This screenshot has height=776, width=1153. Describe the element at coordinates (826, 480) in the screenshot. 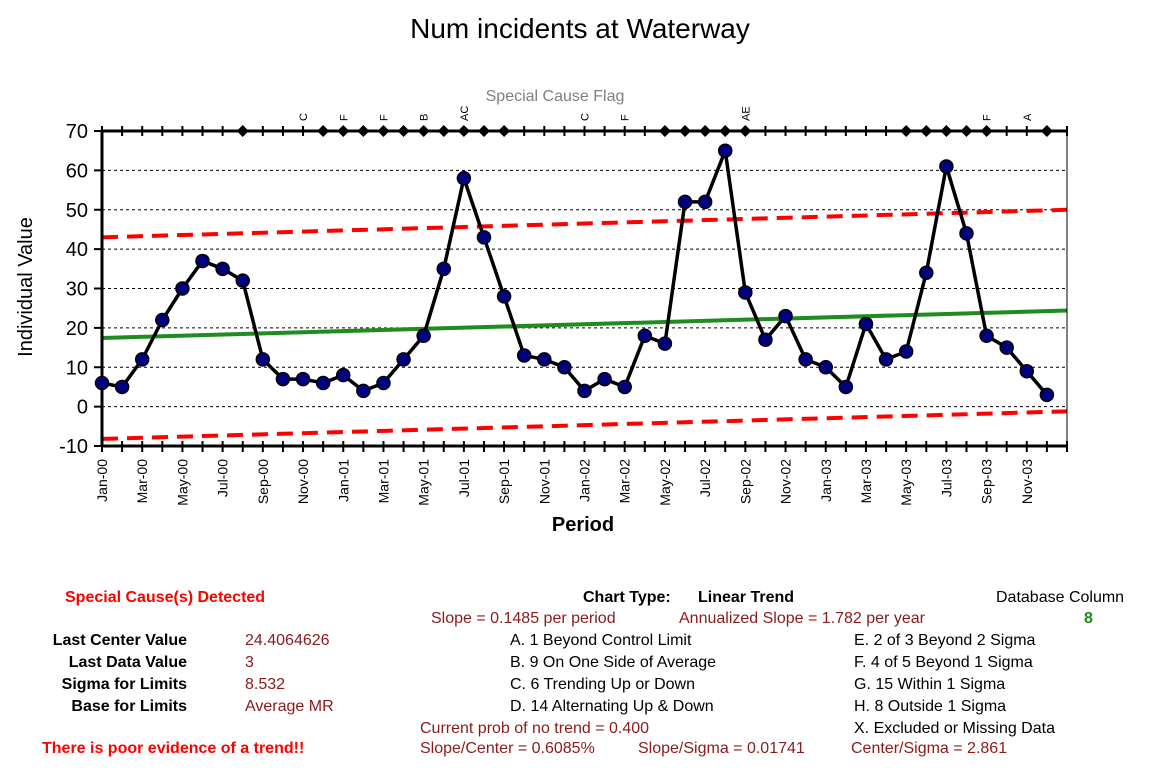

I see `x-tick-label: Jan-03` at that location.